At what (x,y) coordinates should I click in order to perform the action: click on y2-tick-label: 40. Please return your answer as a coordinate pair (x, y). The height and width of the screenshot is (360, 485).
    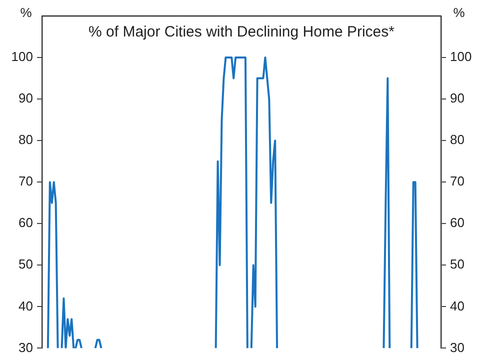
    Looking at the image, I should click on (457, 306).